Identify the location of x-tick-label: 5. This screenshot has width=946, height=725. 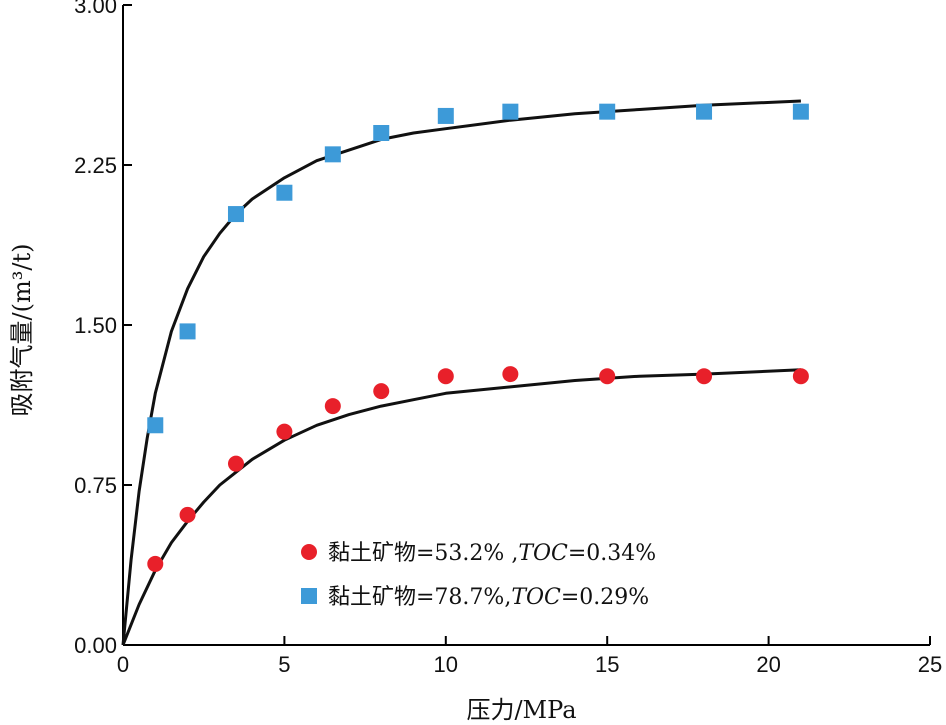
(284, 664).